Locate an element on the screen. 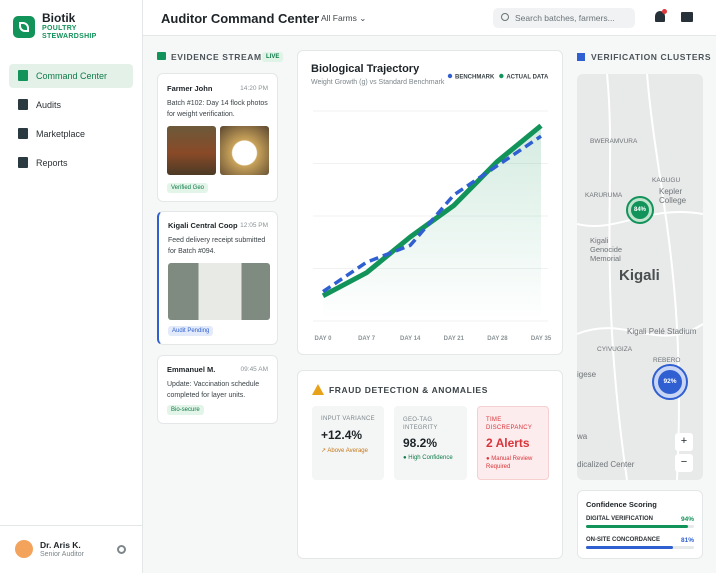 The image size is (716, 573). section-title: FRAUD DETECTION & ANOMALIES is located at coordinates (408, 390).